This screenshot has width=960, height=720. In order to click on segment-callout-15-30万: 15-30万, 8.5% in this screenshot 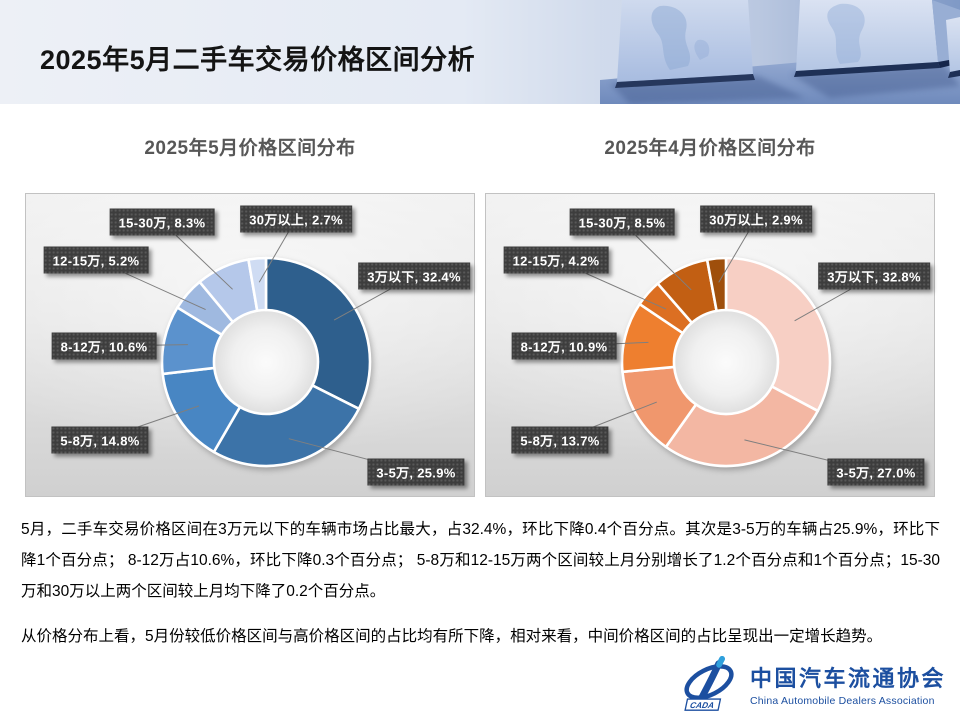, I will do `click(622, 222)`.